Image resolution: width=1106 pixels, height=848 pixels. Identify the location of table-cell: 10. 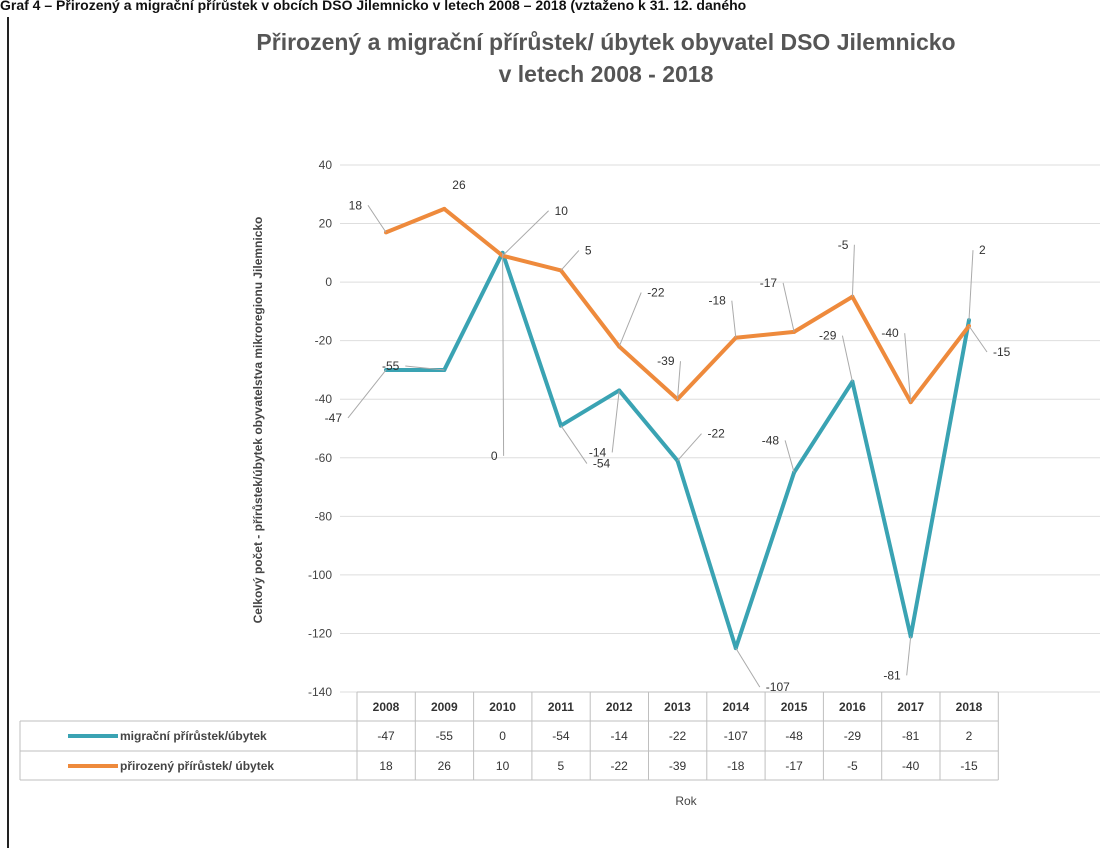
(503, 766).